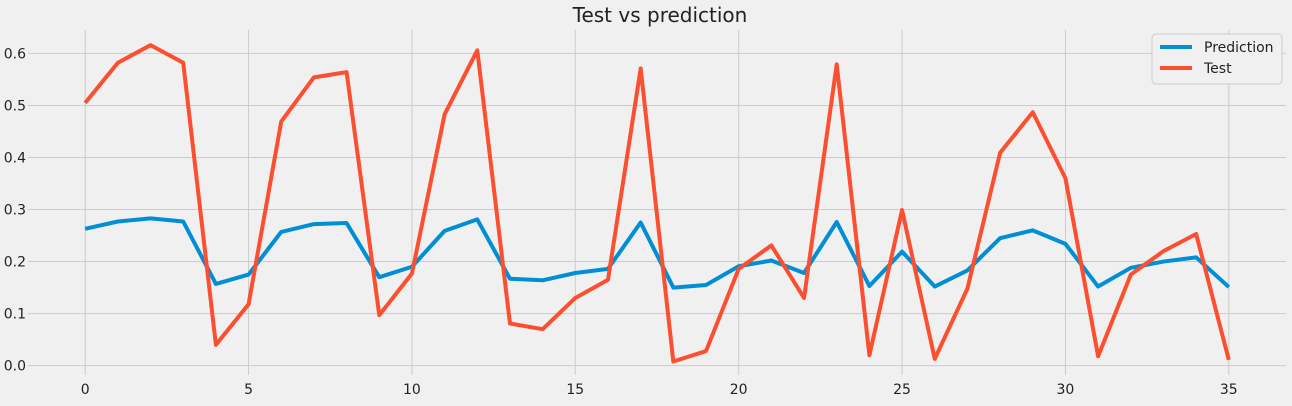 The width and height of the screenshot is (1292, 406). What do you see at coordinates (902, 390) in the screenshot?
I see `x-tick-label: 25` at bounding box center [902, 390].